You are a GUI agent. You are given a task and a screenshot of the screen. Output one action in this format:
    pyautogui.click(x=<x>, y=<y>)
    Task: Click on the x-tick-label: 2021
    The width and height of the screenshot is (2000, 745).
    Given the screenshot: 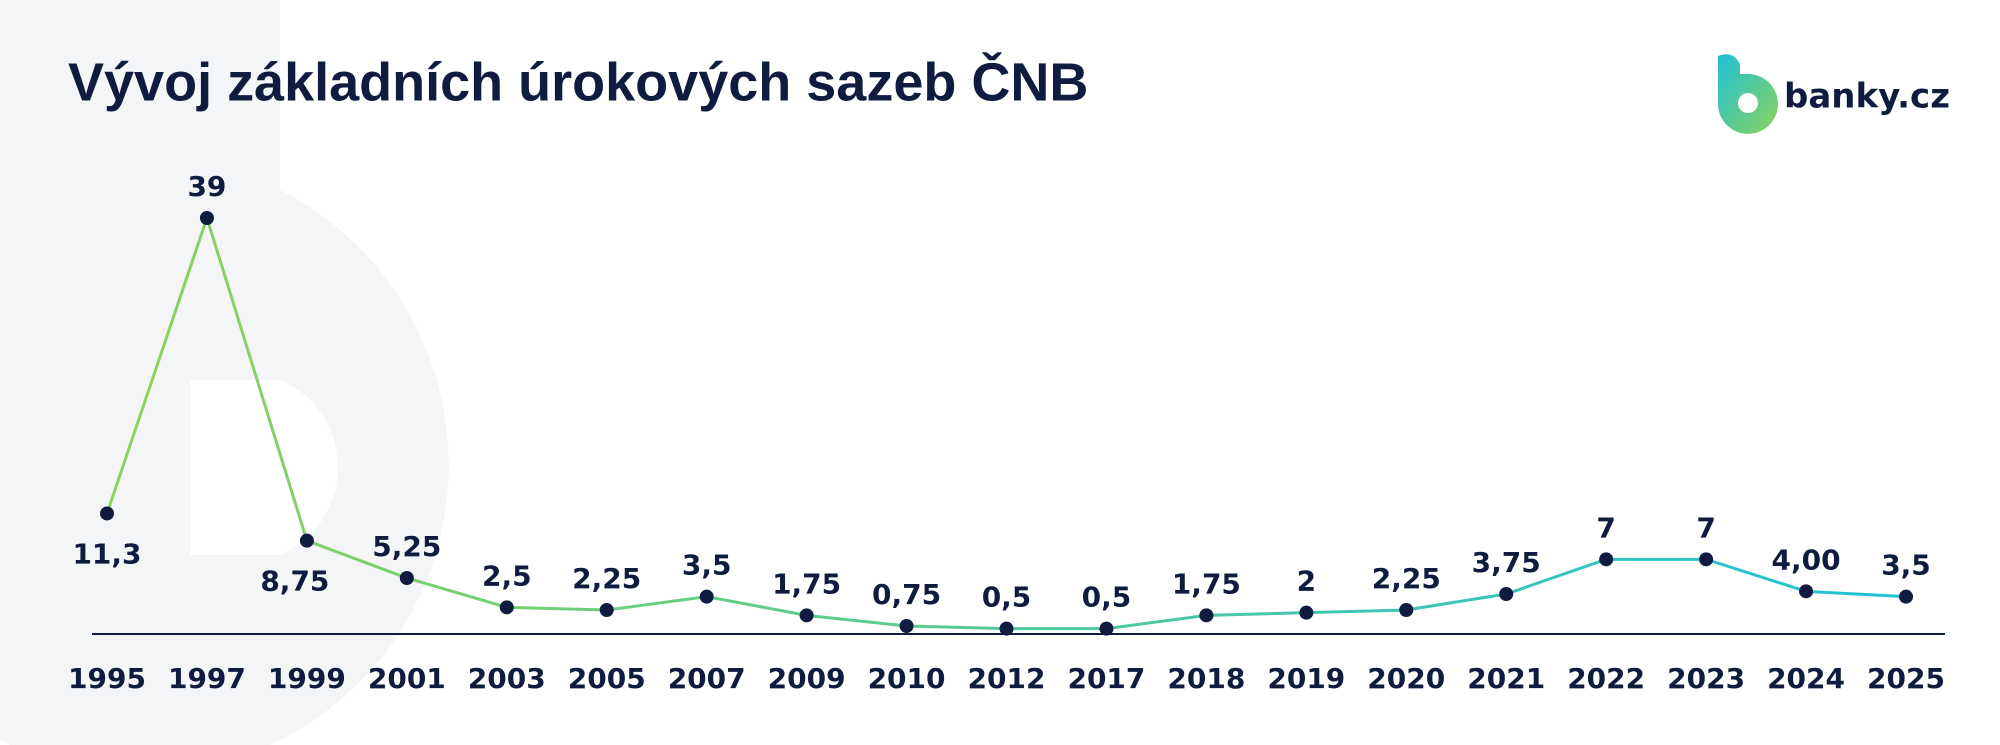 What is the action you would take?
    pyautogui.click(x=1506, y=678)
    